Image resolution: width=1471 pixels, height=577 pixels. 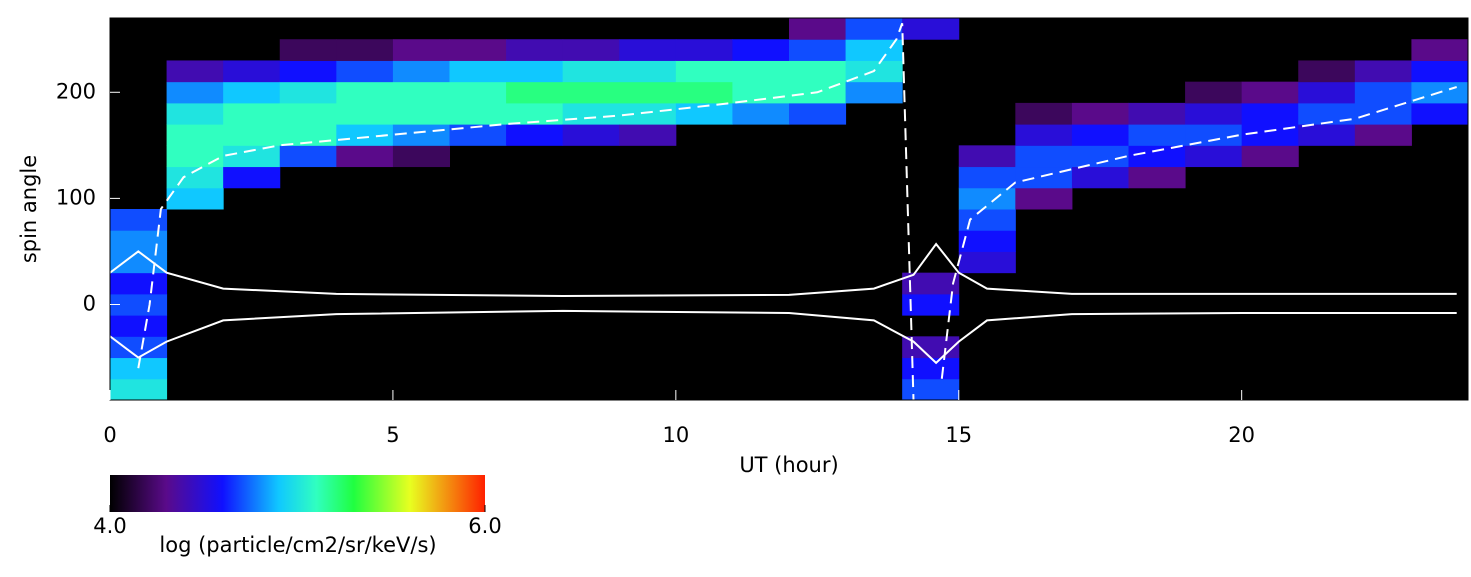 What do you see at coordinates (1241, 435) in the screenshot?
I see `x-tick-label: 20` at bounding box center [1241, 435].